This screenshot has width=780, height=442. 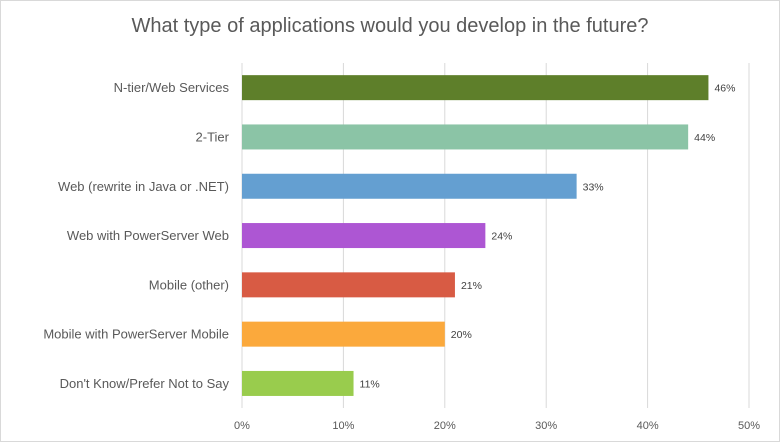 What do you see at coordinates (148, 235) in the screenshot?
I see `category-label: Web with PowerServer Web` at bounding box center [148, 235].